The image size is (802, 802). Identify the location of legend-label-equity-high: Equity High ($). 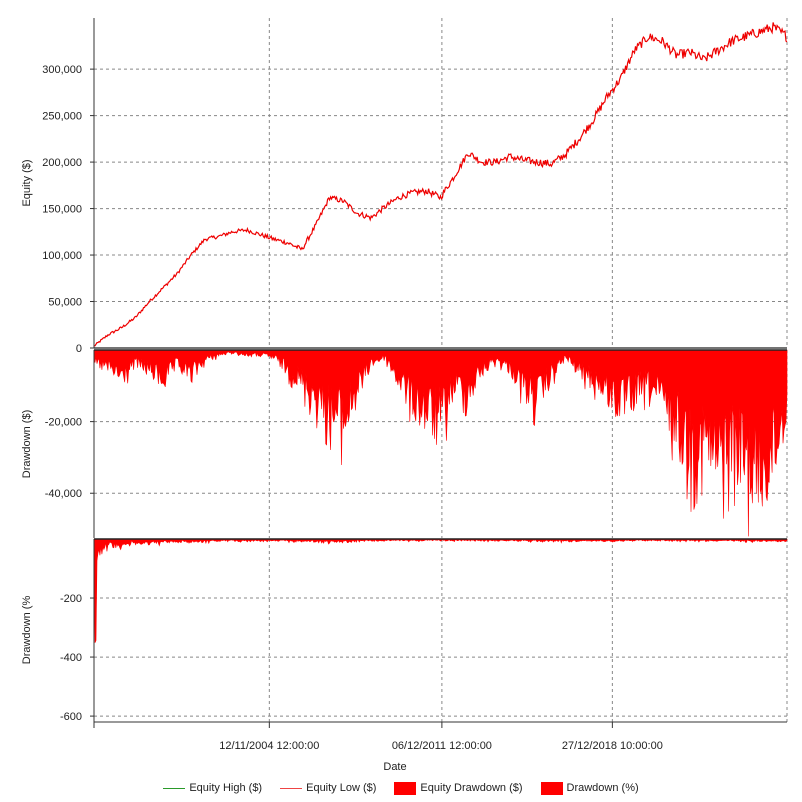
(226, 788).